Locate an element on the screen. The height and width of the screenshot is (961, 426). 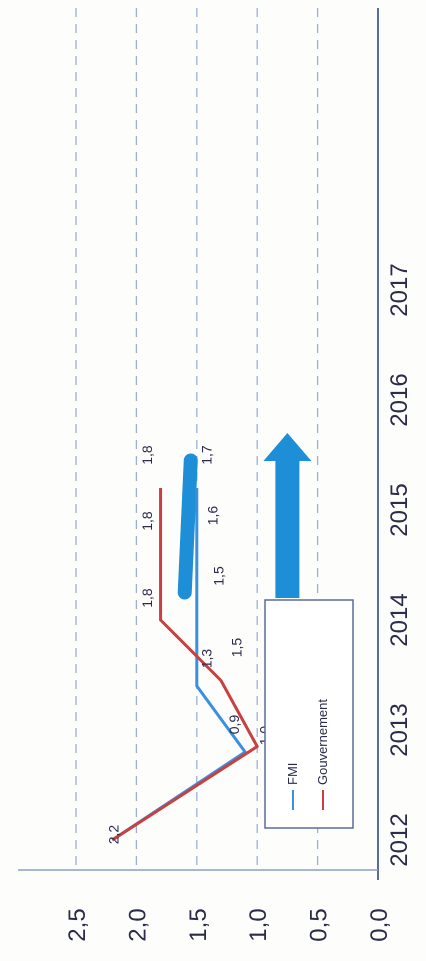
range-bar is located at coordinates (187, 526).